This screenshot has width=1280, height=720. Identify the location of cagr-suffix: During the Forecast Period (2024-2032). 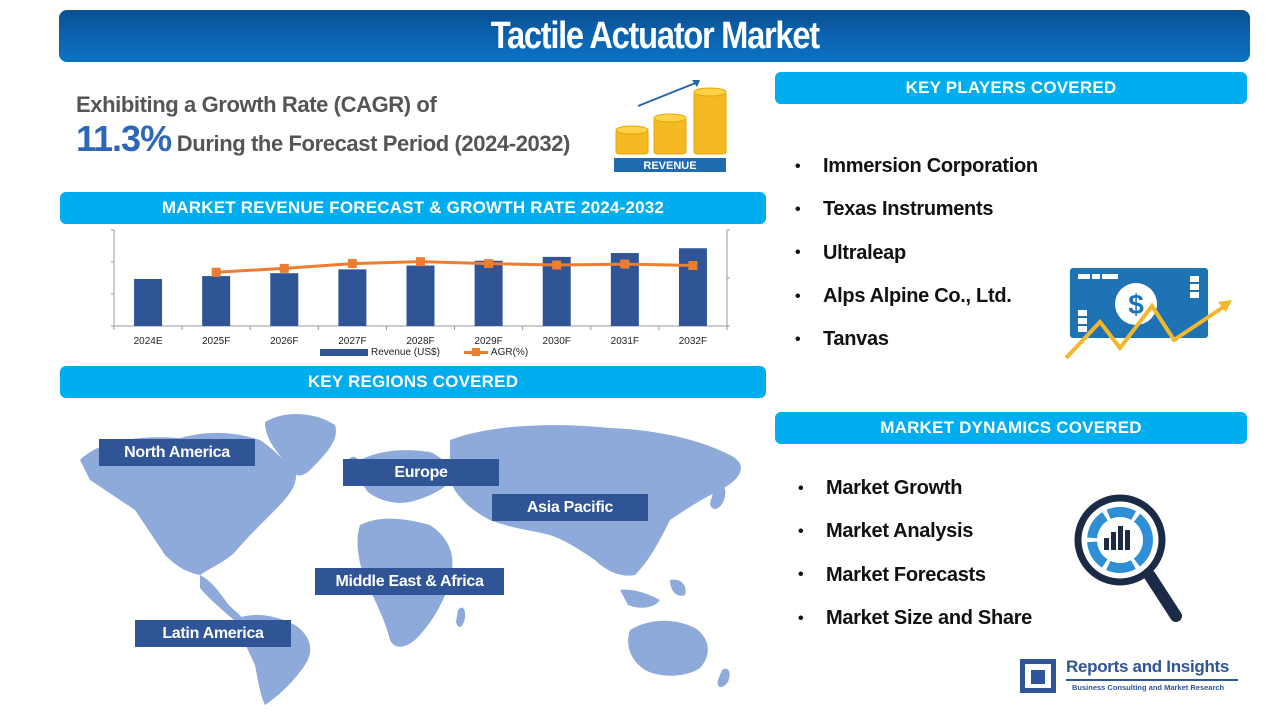
(371, 143).